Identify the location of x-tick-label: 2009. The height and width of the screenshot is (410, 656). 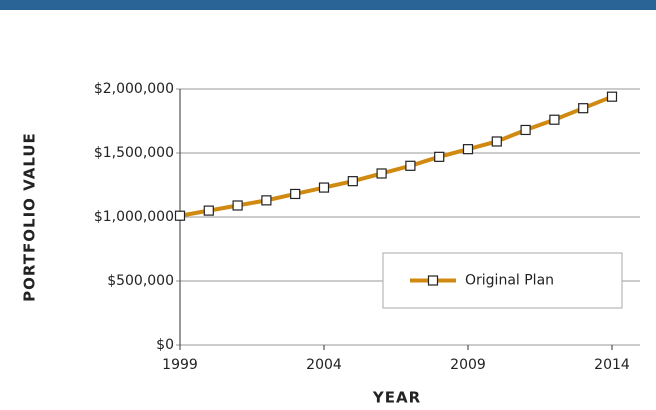
(468, 365).